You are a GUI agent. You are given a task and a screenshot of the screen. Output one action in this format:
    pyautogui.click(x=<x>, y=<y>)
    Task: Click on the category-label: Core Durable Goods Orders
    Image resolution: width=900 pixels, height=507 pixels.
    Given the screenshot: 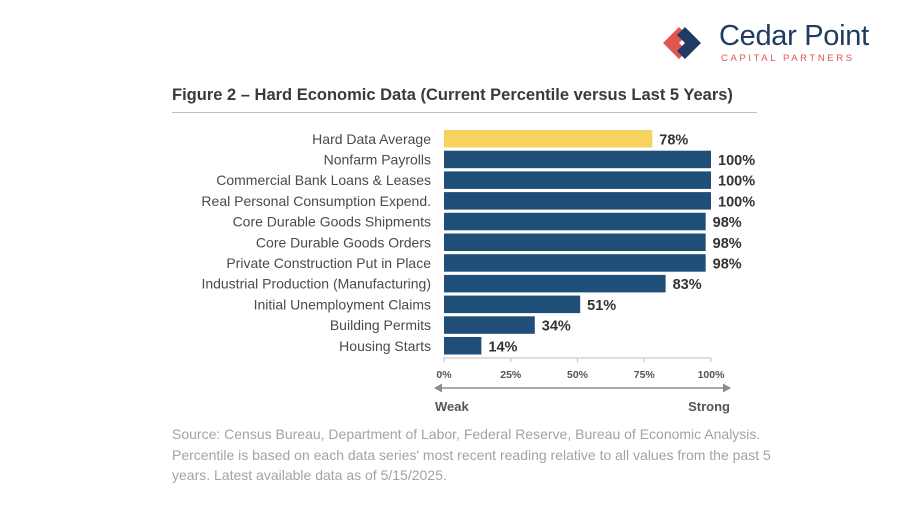 What is the action you would take?
    pyautogui.click(x=343, y=242)
    